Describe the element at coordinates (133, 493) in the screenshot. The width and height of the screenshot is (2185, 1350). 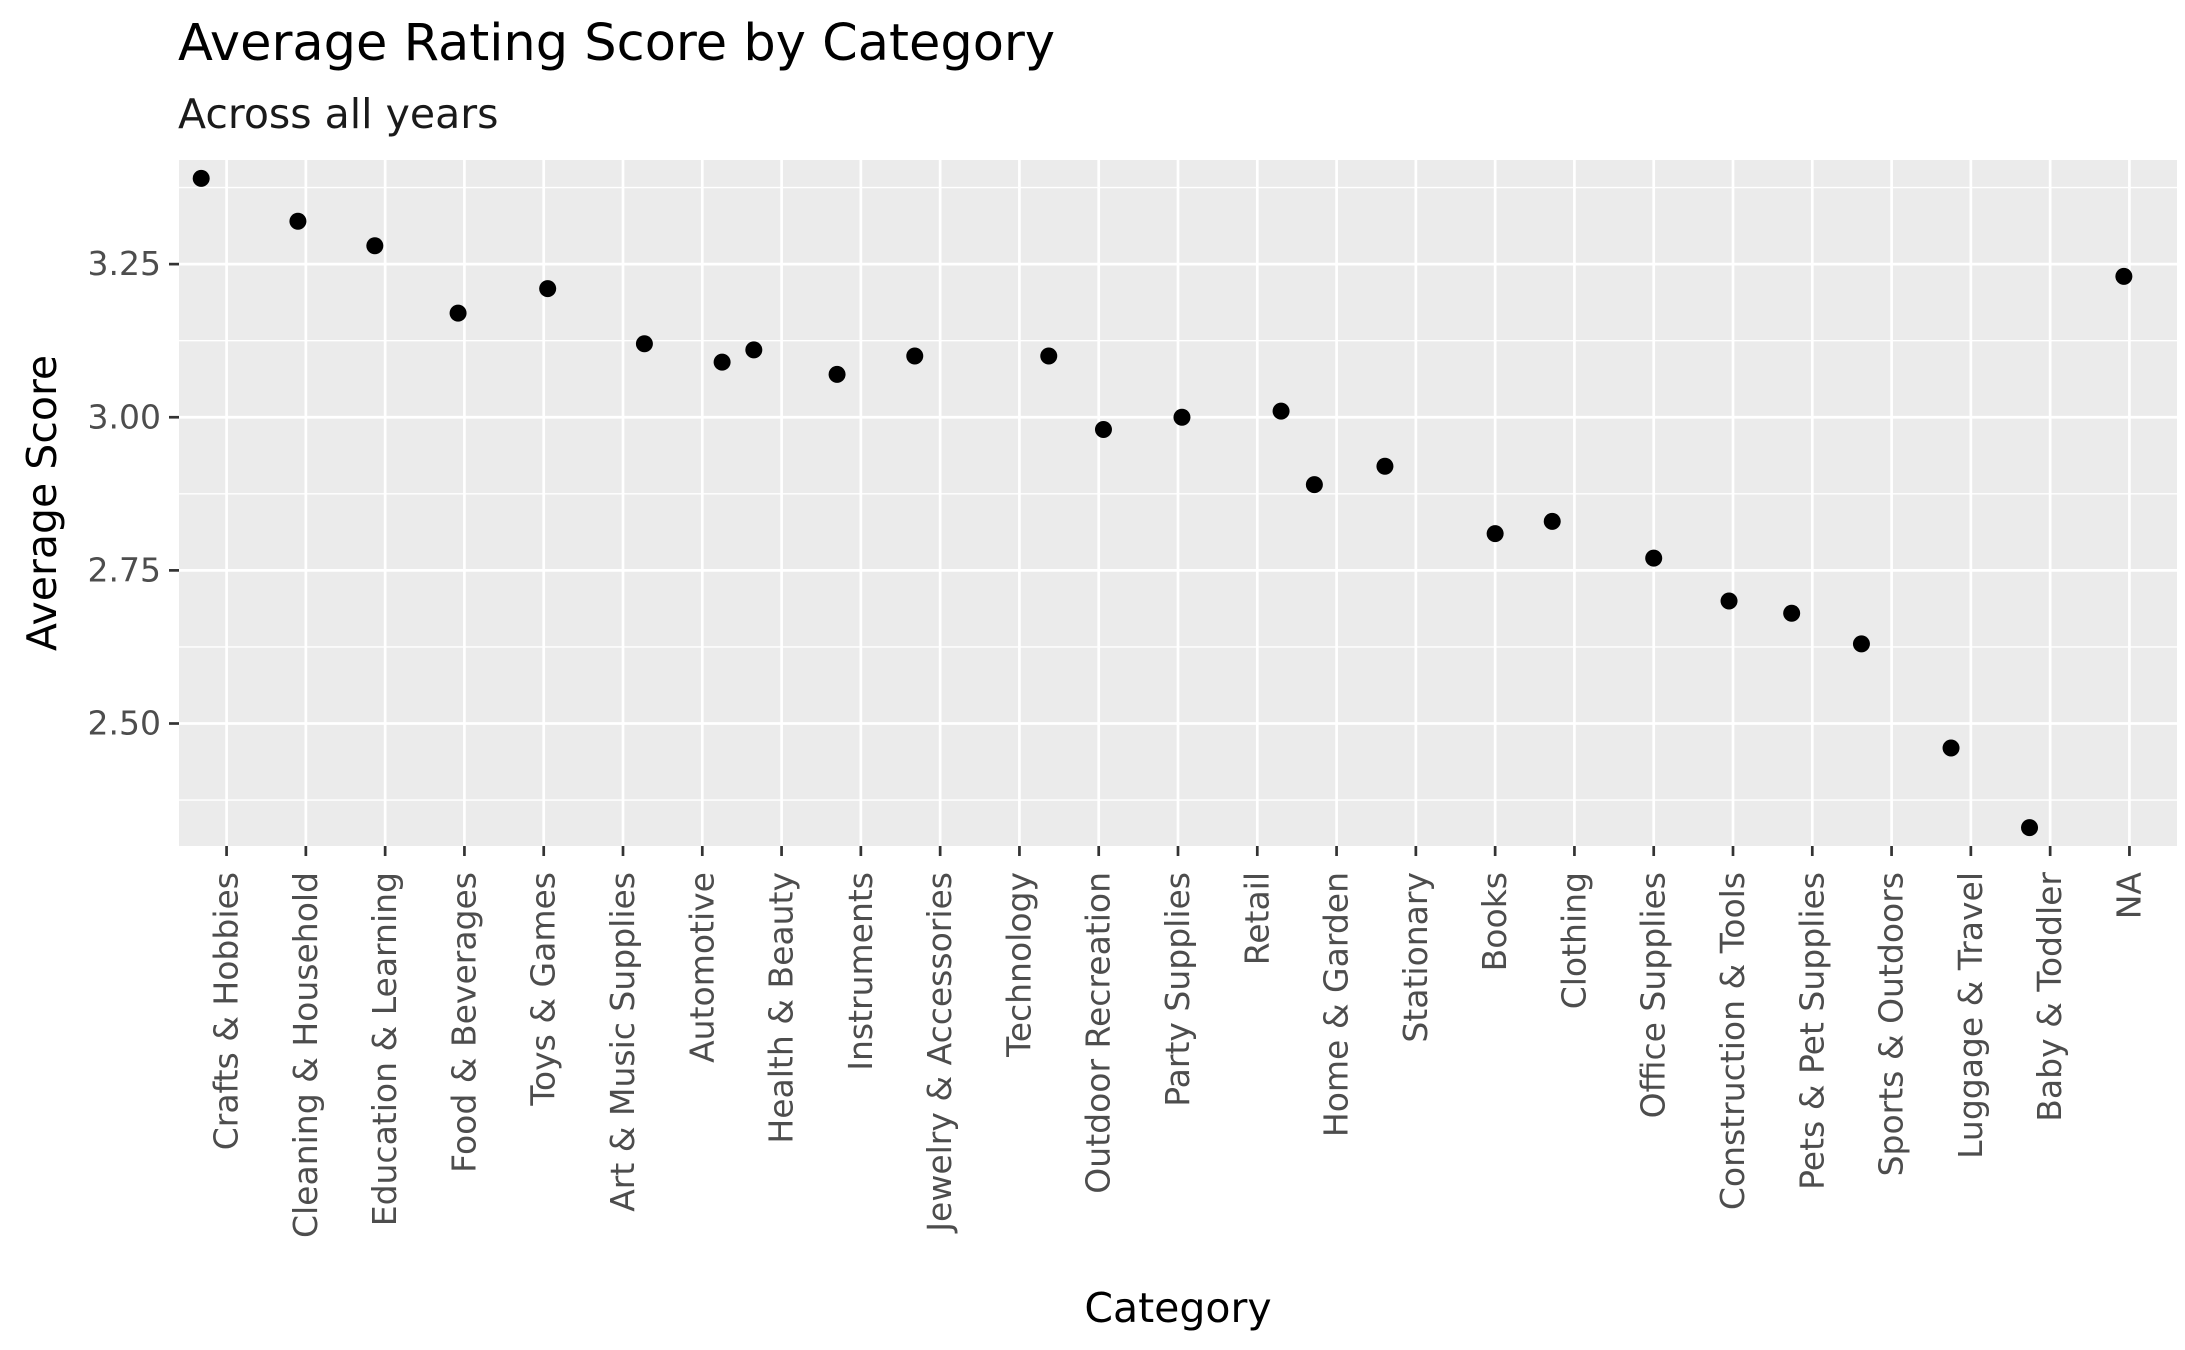
I see `y-axis: 2.50 2.75 3.00 3.25` at that location.